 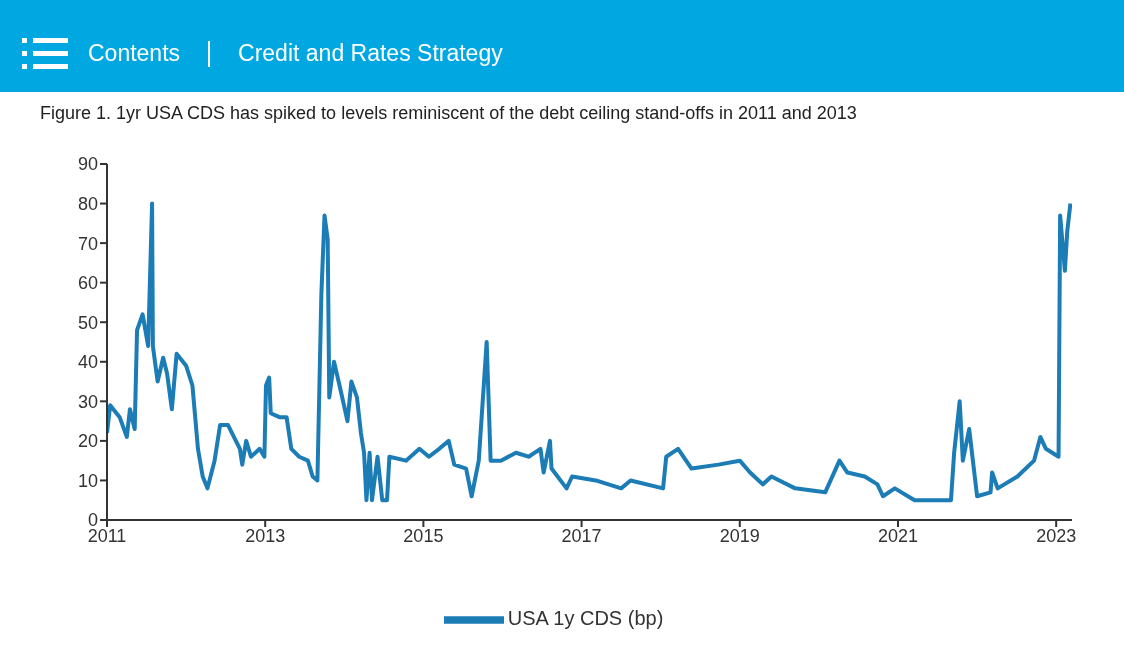 What do you see at coordinates (107, 535) in the screenshot?
I see `x-tick-label: 2011` at bounding box center [107, 535].